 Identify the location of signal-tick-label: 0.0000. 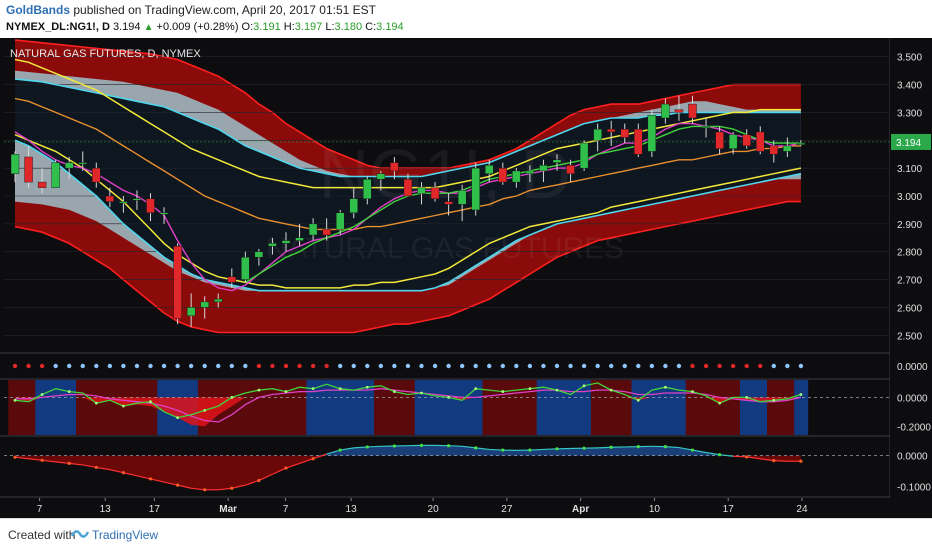
(912, 367).